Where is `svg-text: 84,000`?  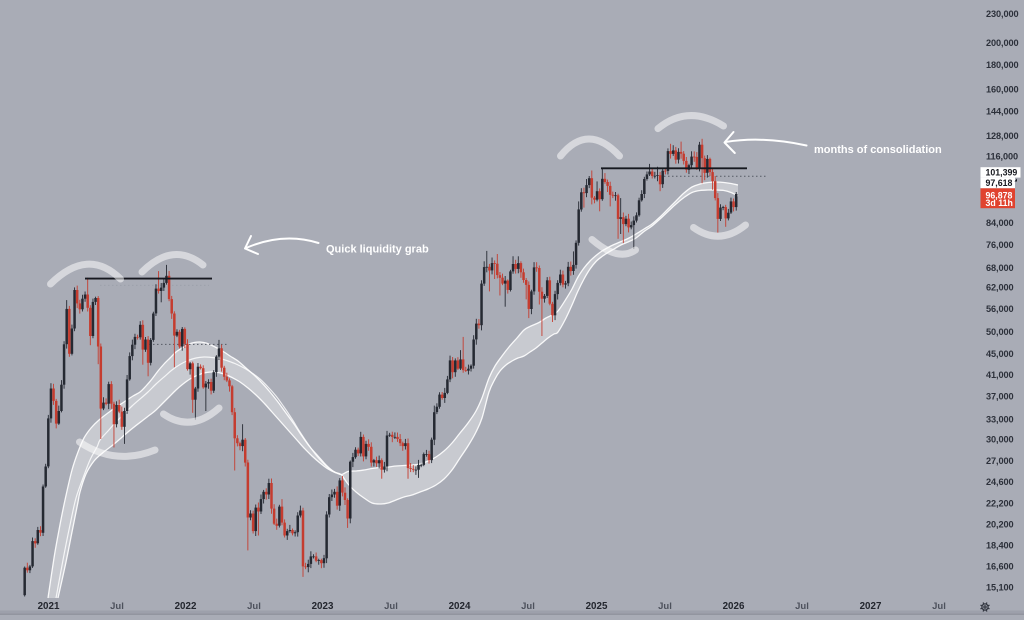 svg-text: 84,000 is located at coordinates (1000, 223).